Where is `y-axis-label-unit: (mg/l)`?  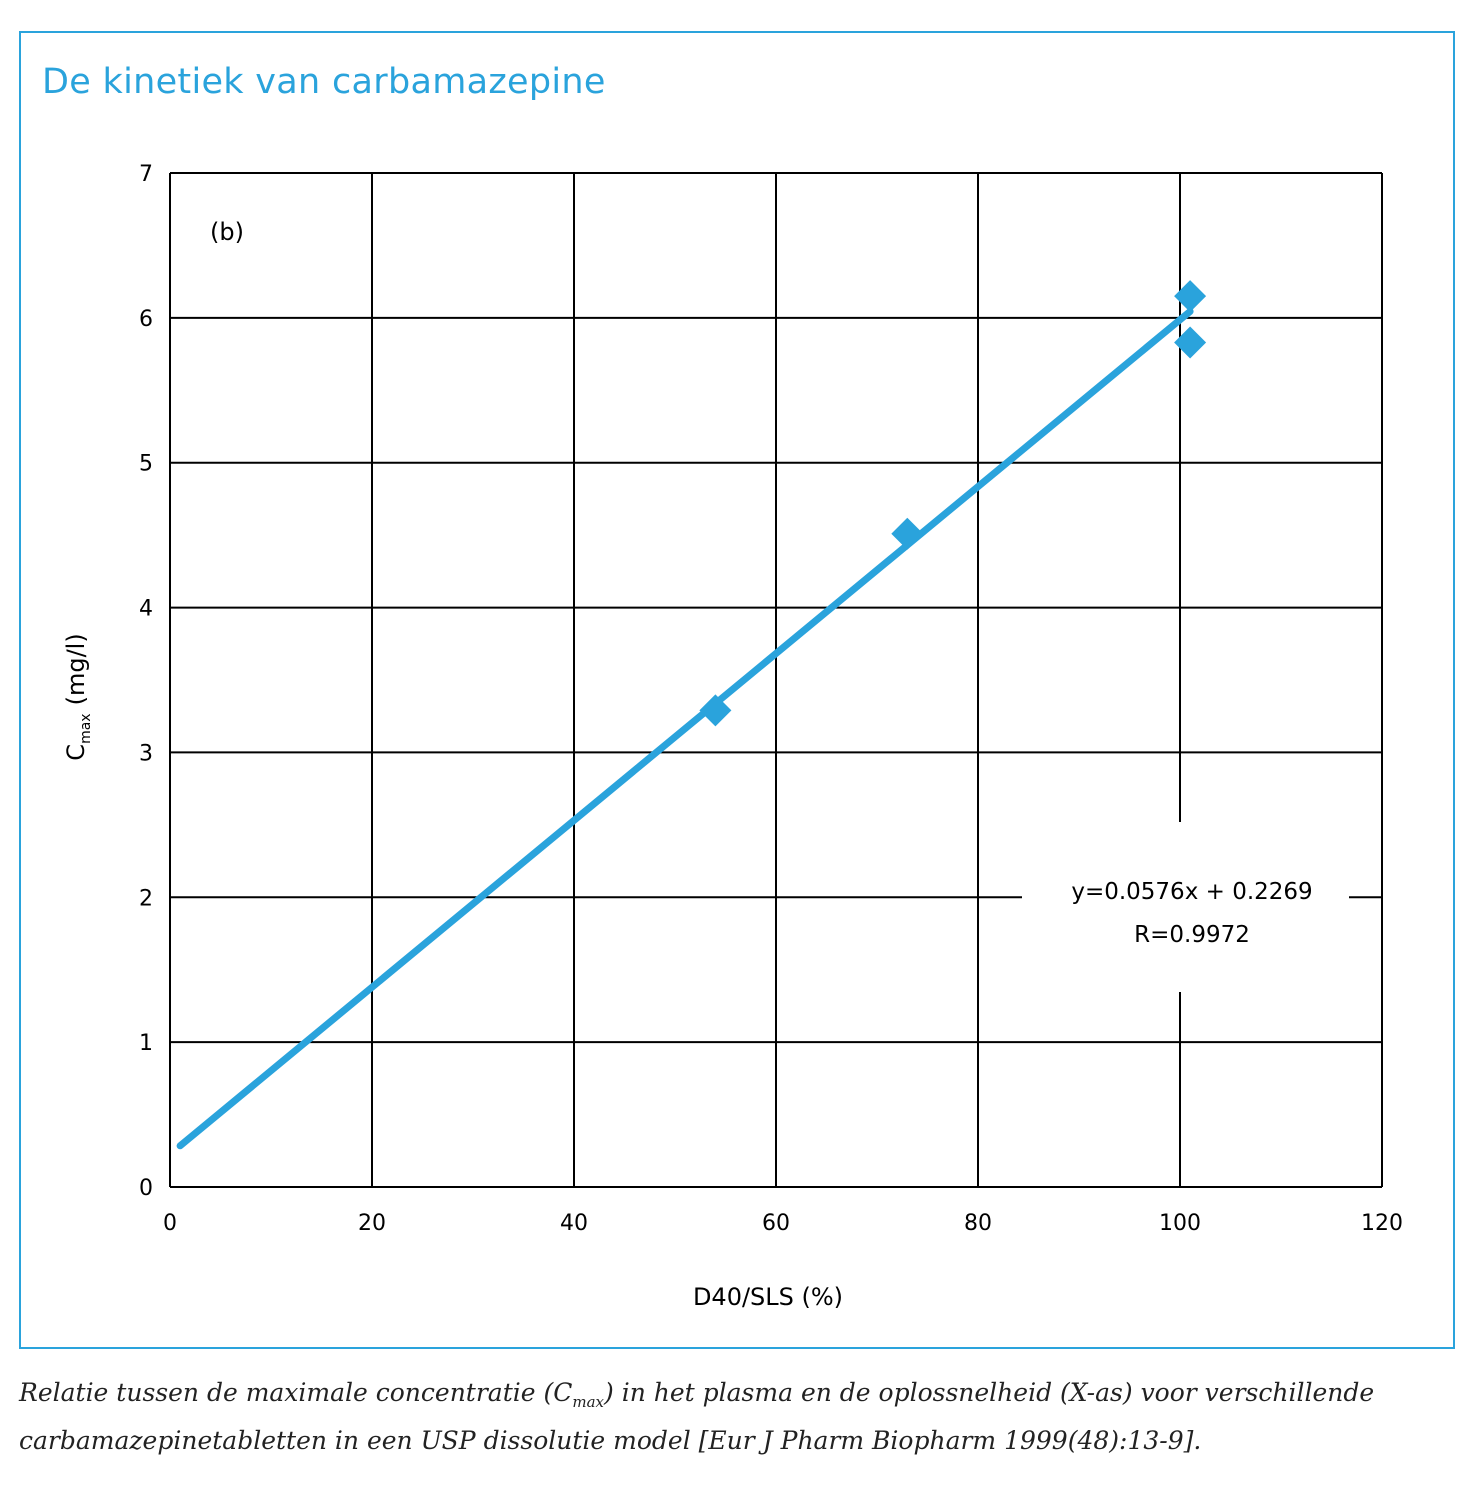 y-axis-label-unit: (mg/l) is located at coordinates (76, 669).